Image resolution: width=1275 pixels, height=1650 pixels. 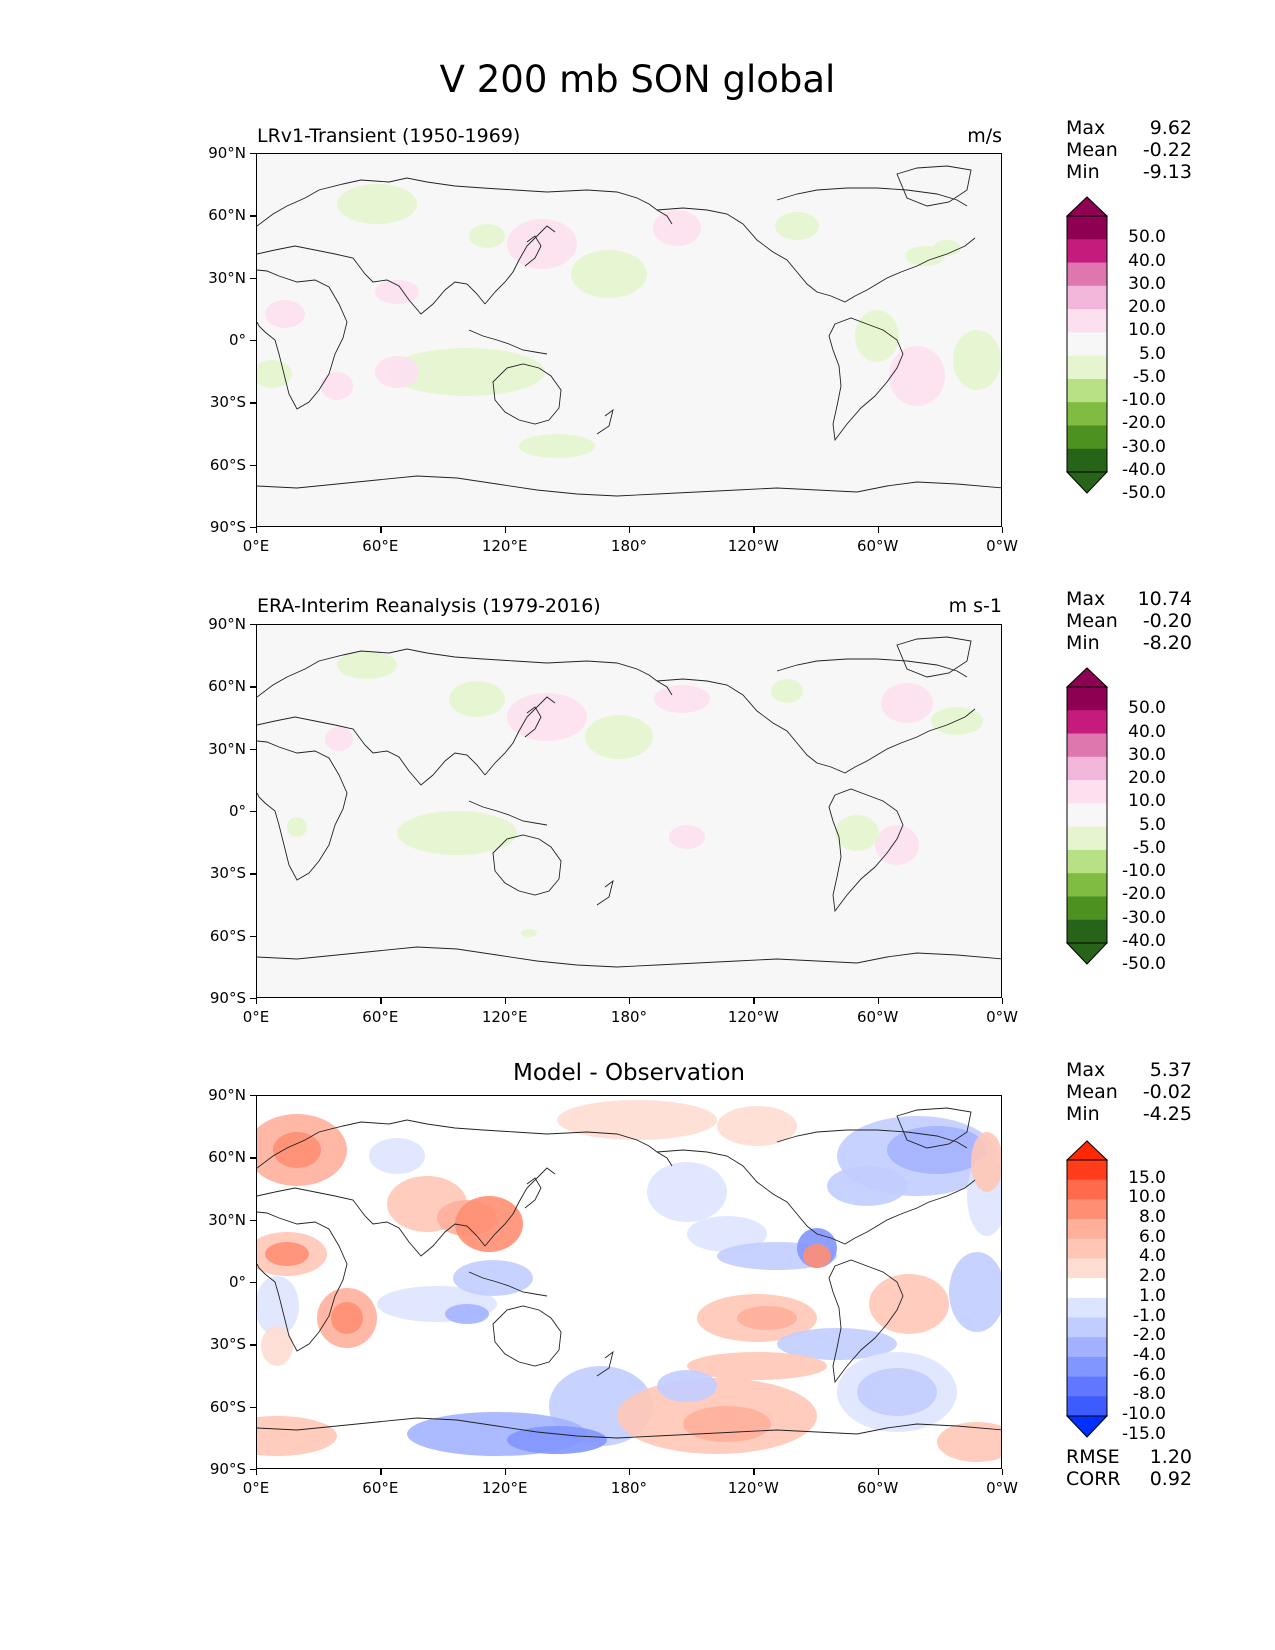 What do you see at coordinates (1152, 1276) in the screenshot?
I see `colorbar-tick-label: 2.0` at bounding box center [1152, 1276].